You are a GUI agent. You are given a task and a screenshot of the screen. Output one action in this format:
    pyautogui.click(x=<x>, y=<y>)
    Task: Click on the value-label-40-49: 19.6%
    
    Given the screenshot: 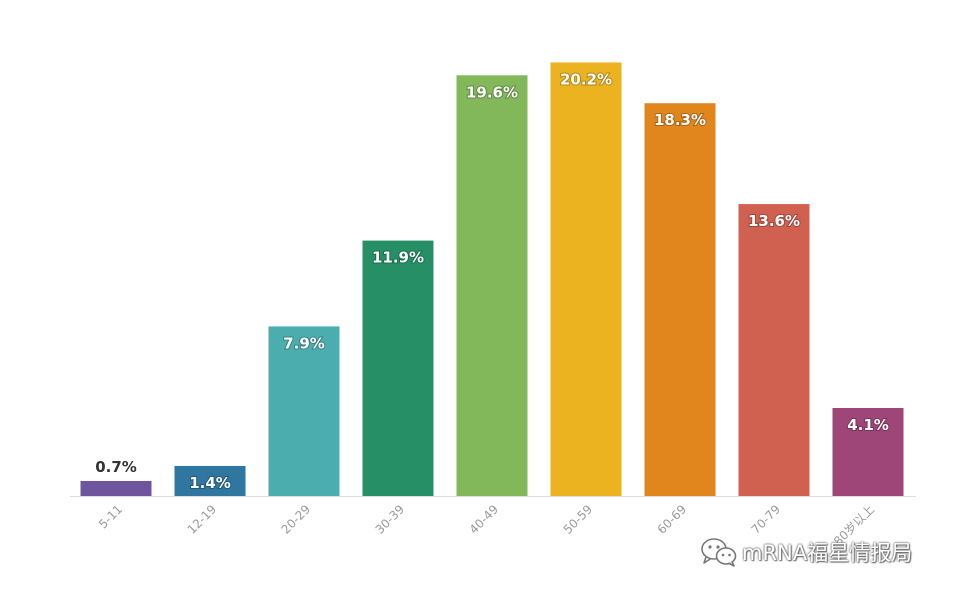 What is the action you would take?
    pyautogui.click(x=492, y=92)
    